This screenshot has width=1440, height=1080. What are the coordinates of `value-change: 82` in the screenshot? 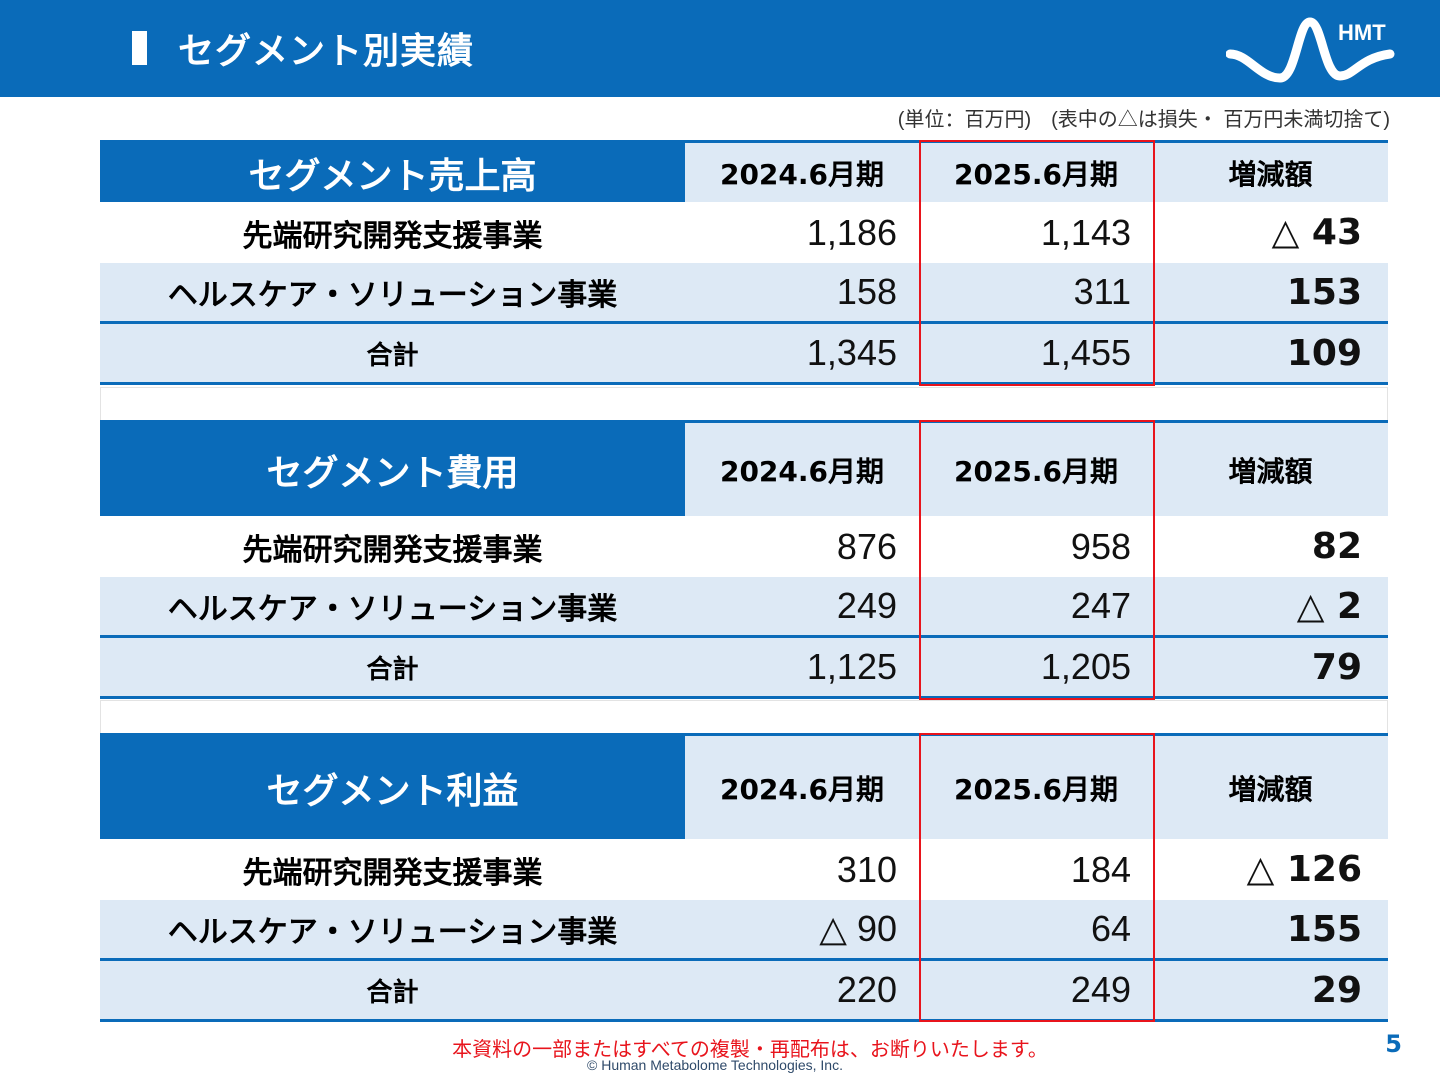 It's located at (1336, 546).